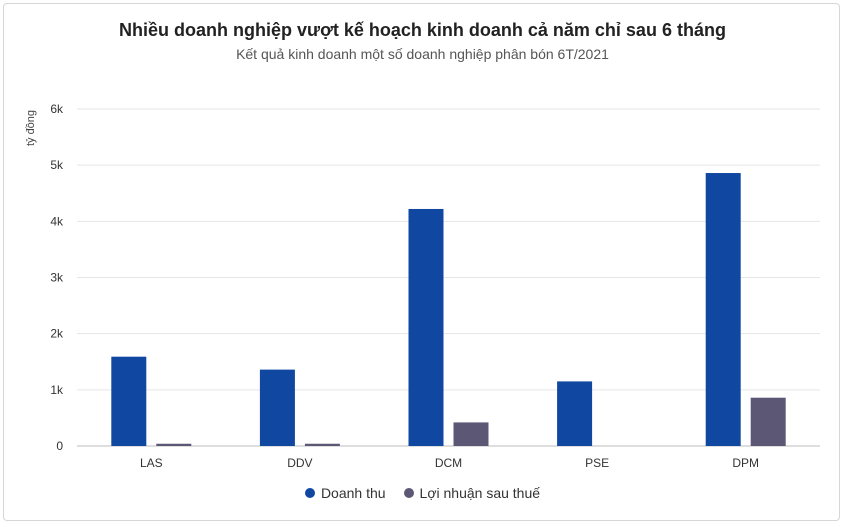 This screenshot has width=845, height=527. I want to click on y-tick-label: 4k, so click(57, 221).